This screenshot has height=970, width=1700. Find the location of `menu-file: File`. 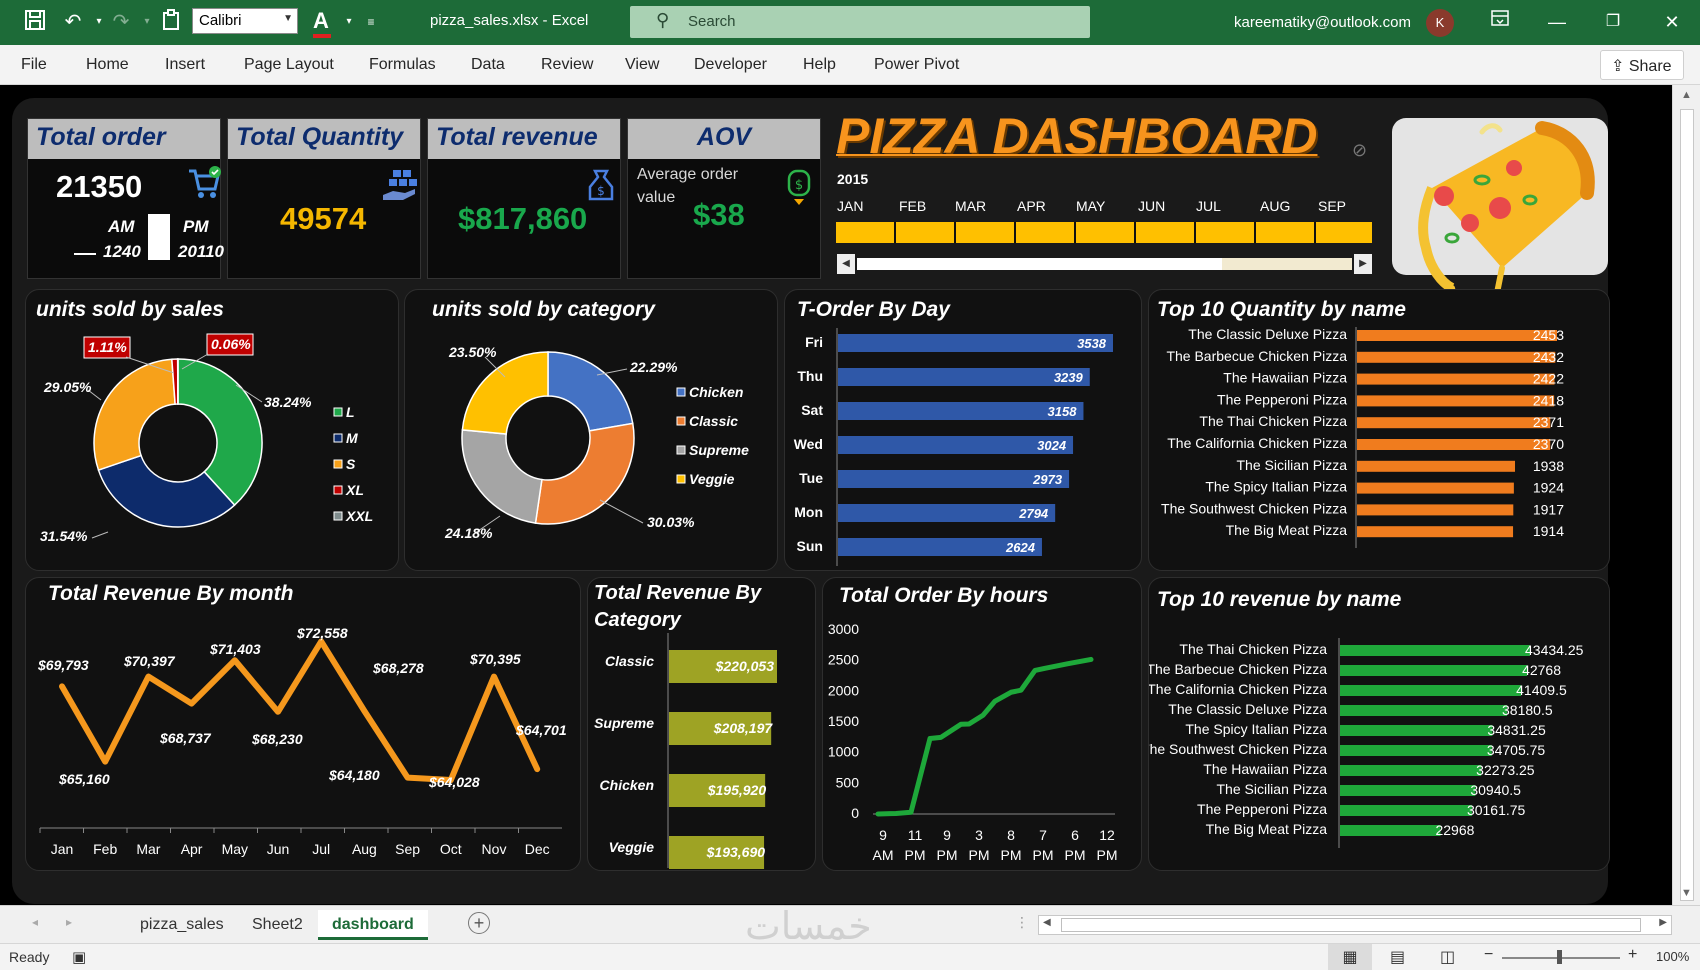

menu-file: File is located at coordinates (34, 64).